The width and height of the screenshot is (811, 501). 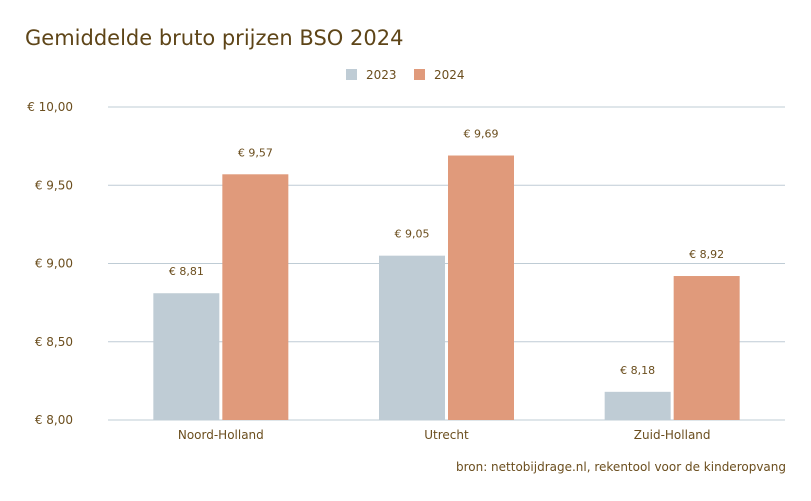 I want to click on legend-swatch-2023, so click(x=351, y=74).